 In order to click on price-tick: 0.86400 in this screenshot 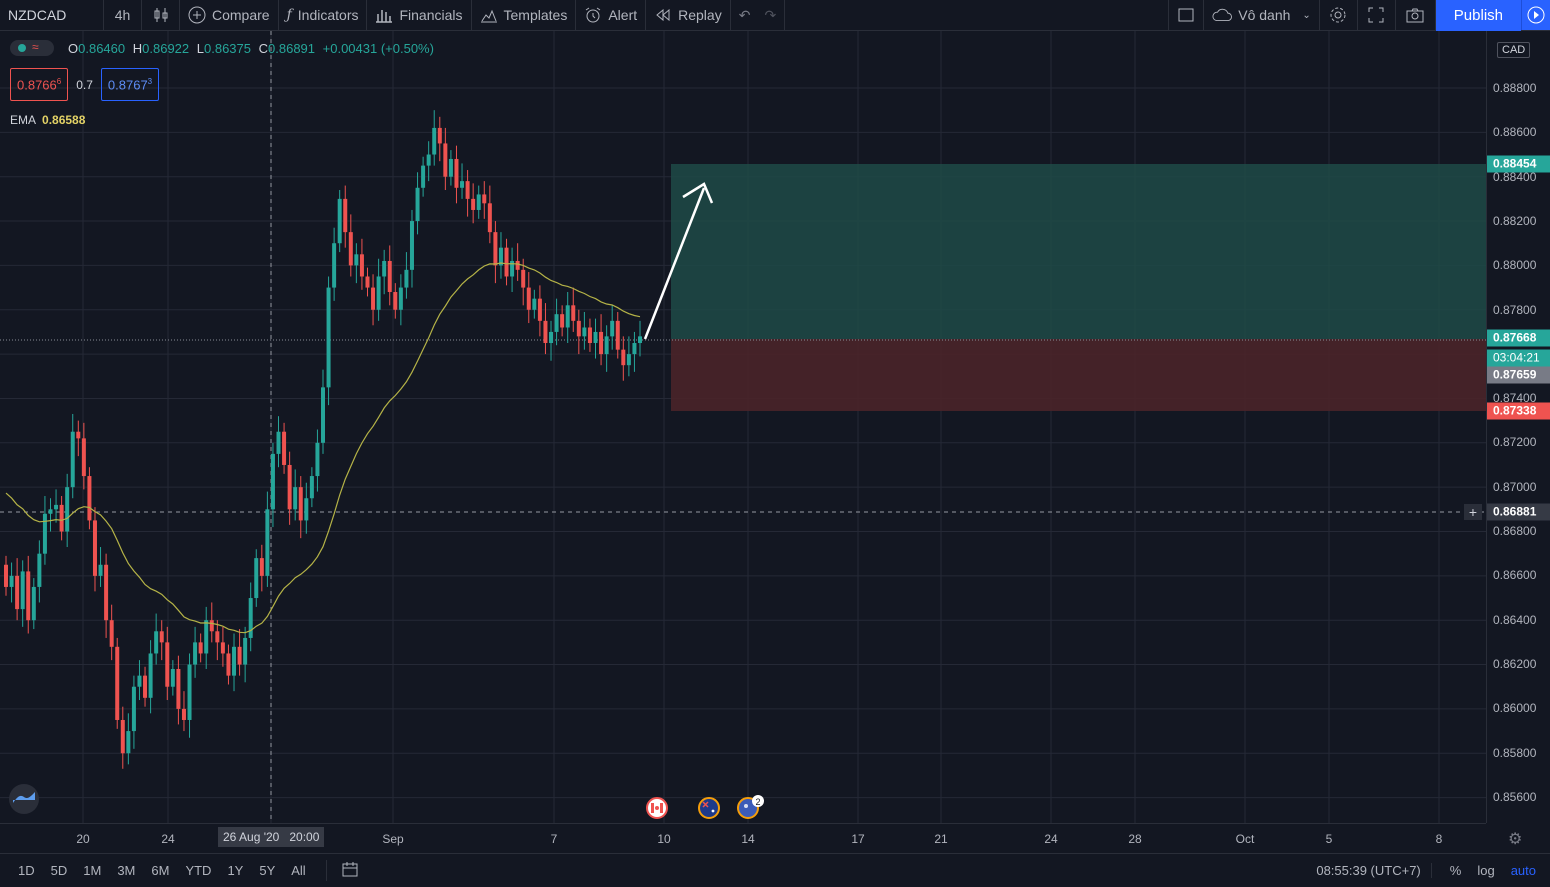, I will do `click(1515, 620)`.